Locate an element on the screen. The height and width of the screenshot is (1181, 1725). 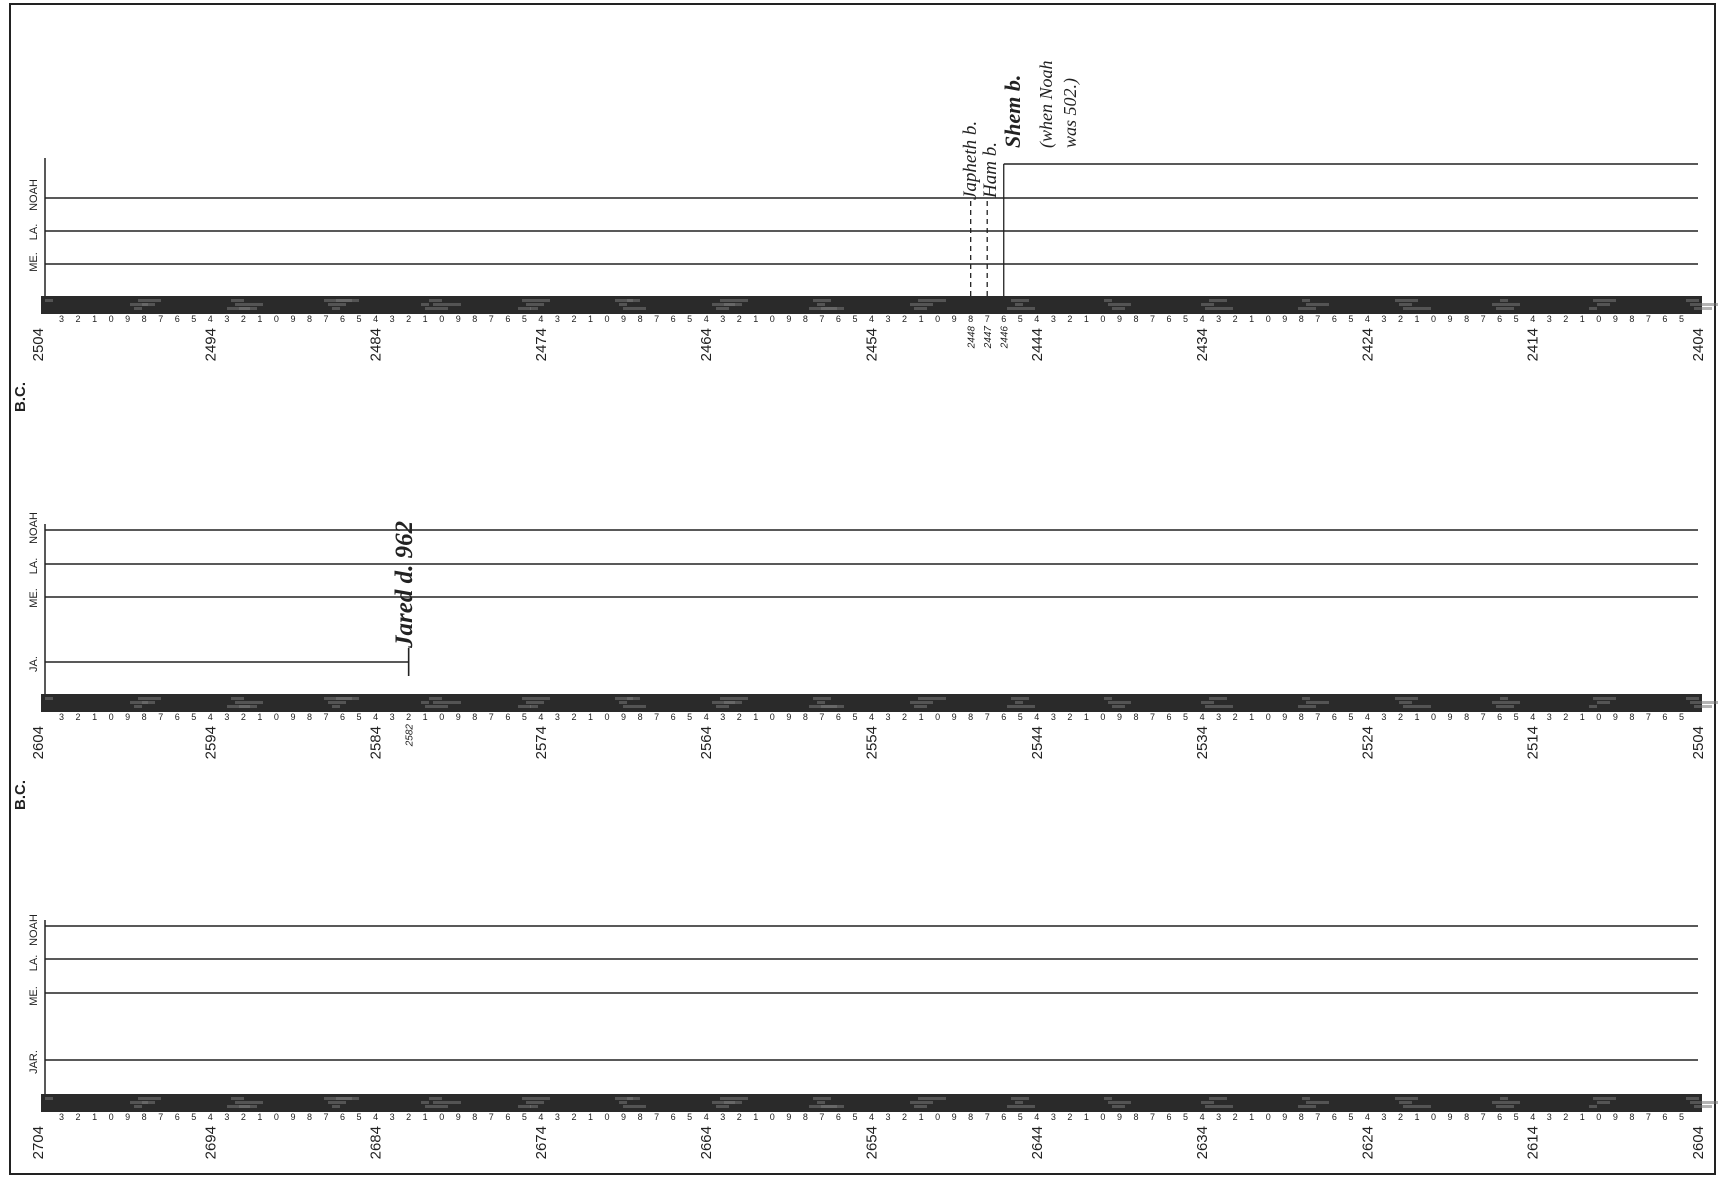
start-year-label: 2704 is located at coordinates (38, 1142).